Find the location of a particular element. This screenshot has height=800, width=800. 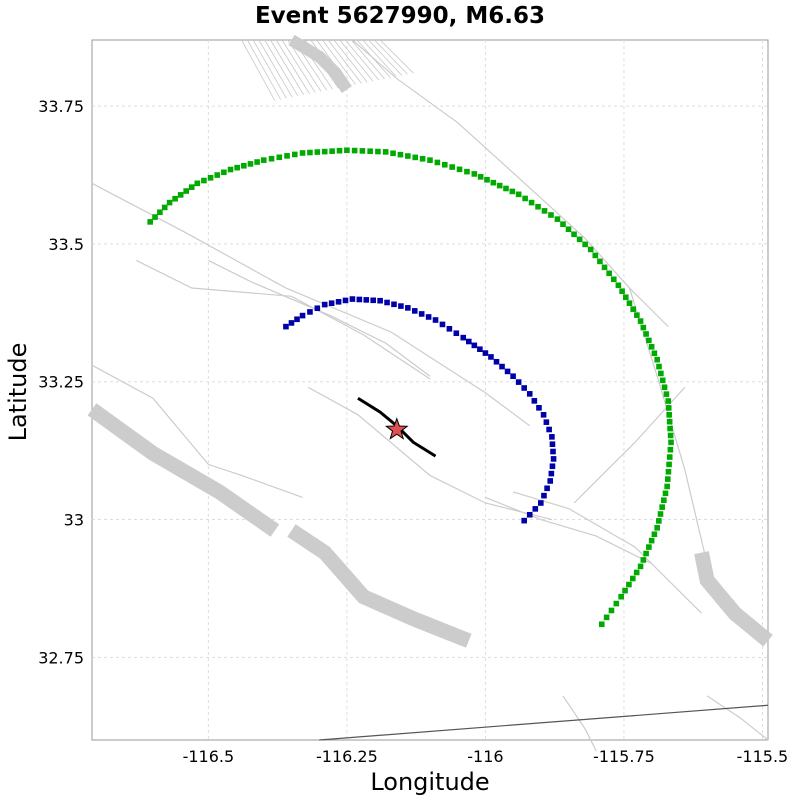

y-tick-label: 33.5 is located at coordinates (66, 244).